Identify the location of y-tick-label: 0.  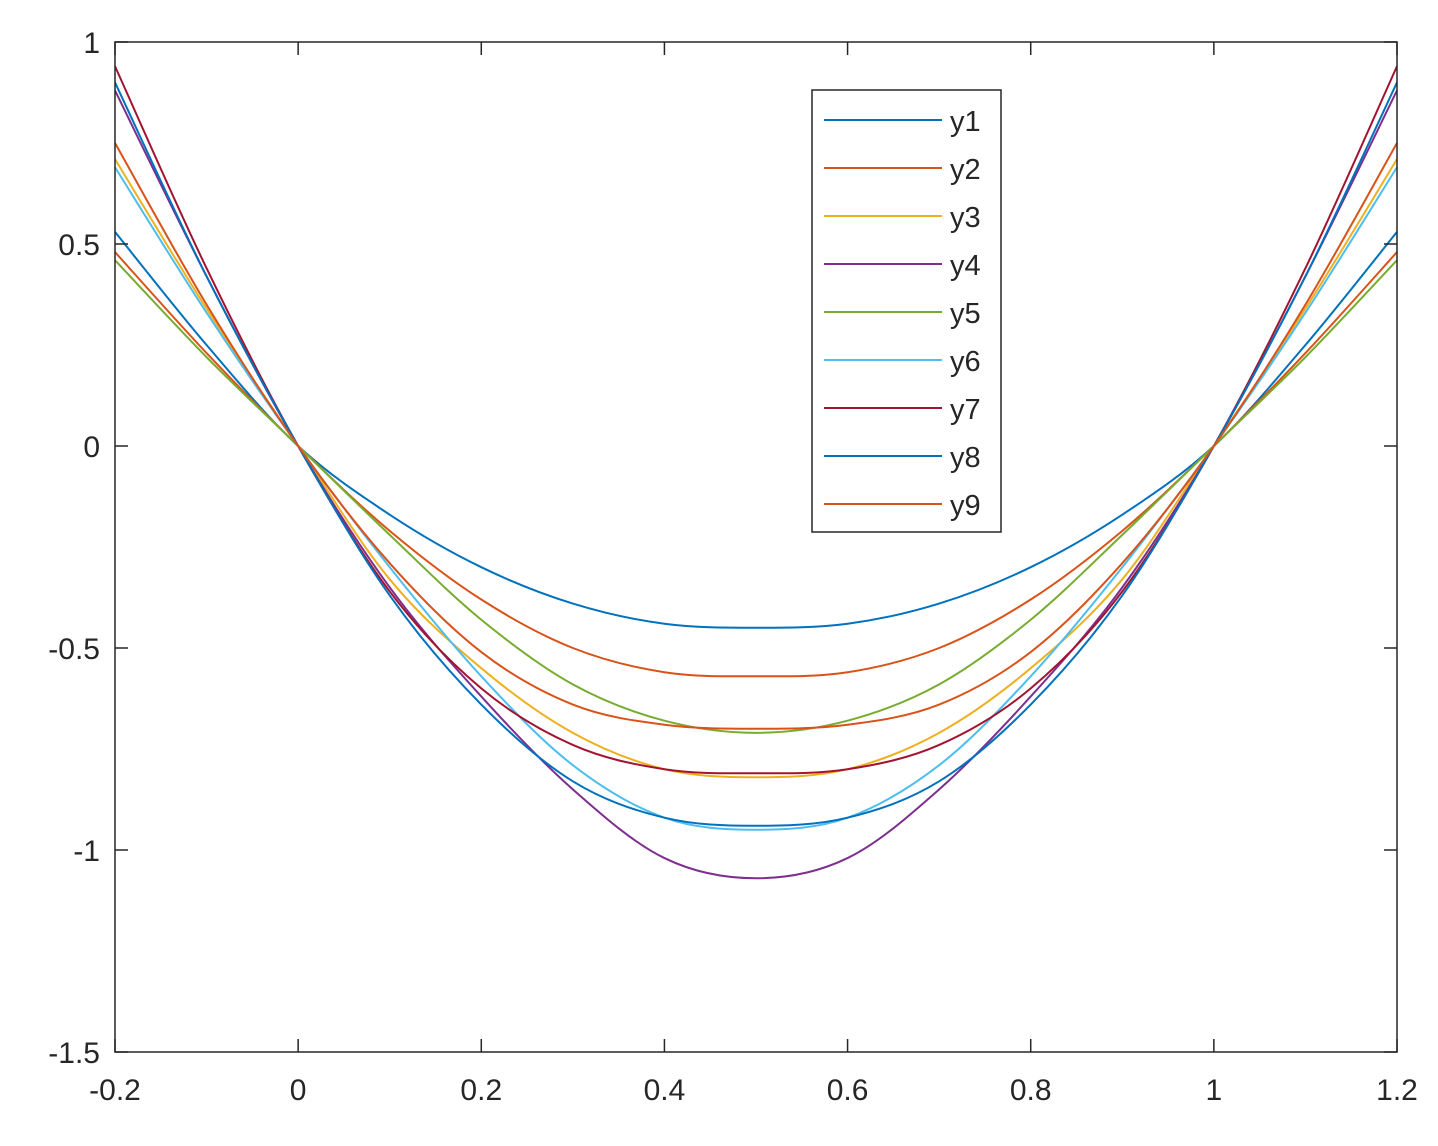
(91, 447).